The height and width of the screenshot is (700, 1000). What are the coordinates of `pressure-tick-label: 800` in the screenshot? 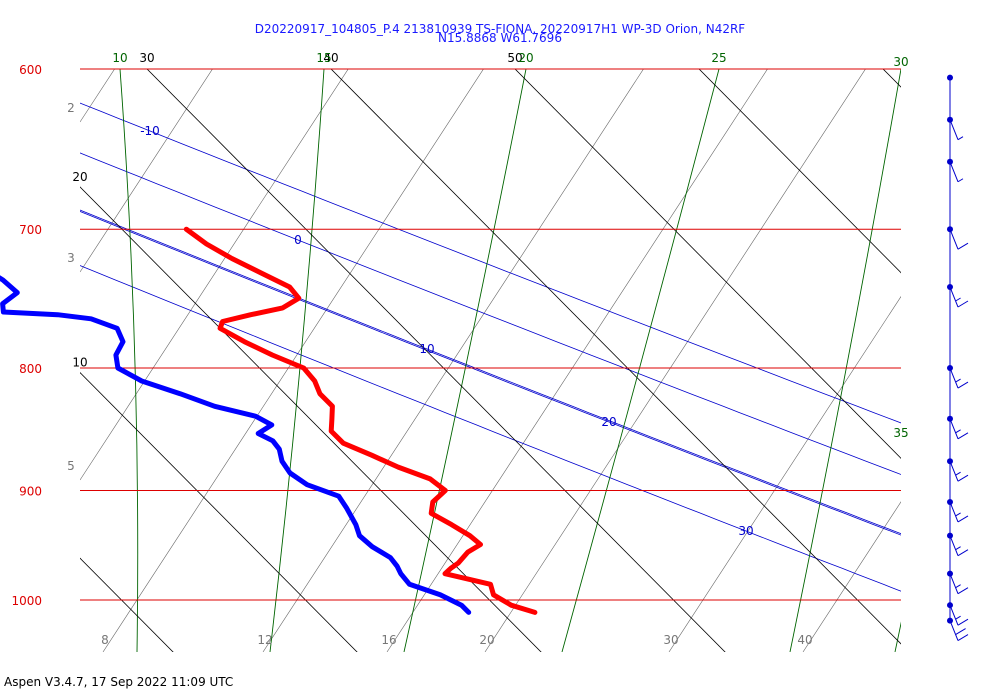 It's located at (30, 369).